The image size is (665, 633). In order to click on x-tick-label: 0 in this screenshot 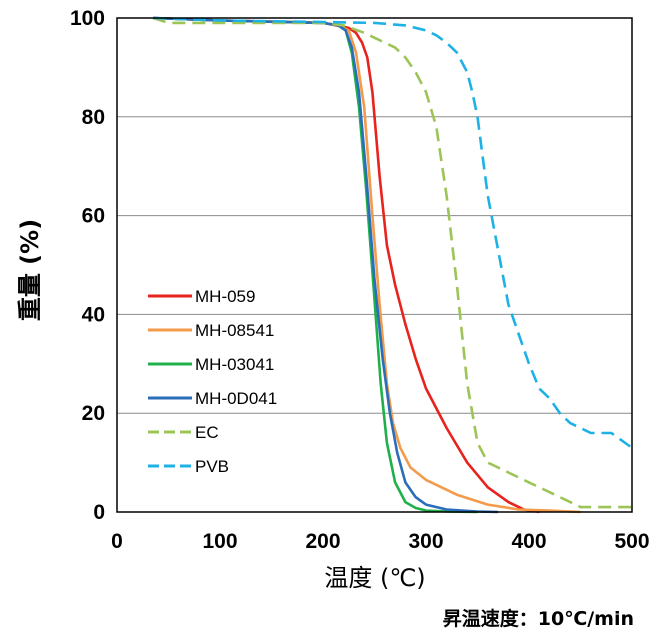, I will do `click(117, 541)`.